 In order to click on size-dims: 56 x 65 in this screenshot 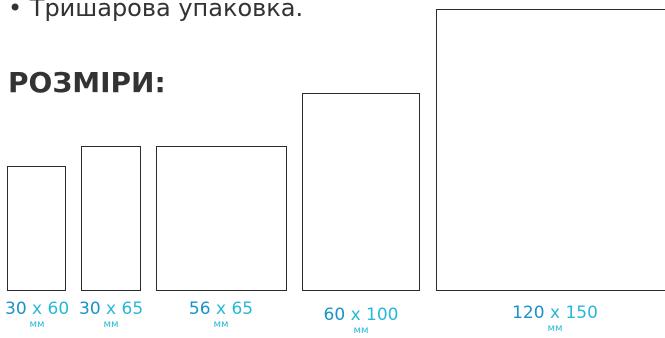, I will do `click(221, 309)`.